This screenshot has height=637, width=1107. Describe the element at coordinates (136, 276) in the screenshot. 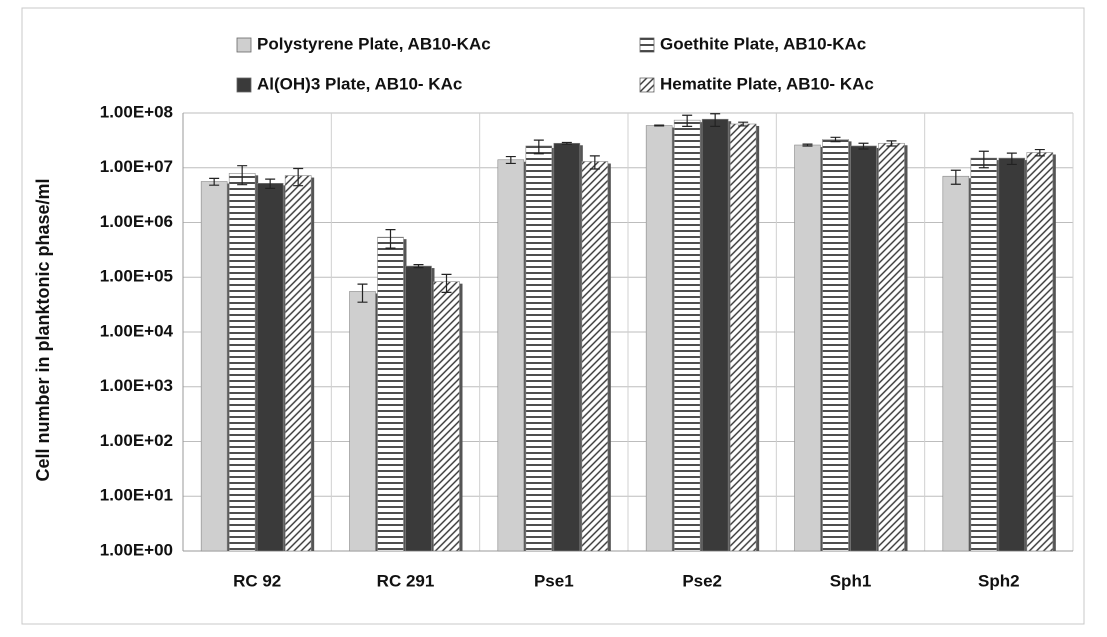

I see `y-tick-label: 1.00E+05` at that location.